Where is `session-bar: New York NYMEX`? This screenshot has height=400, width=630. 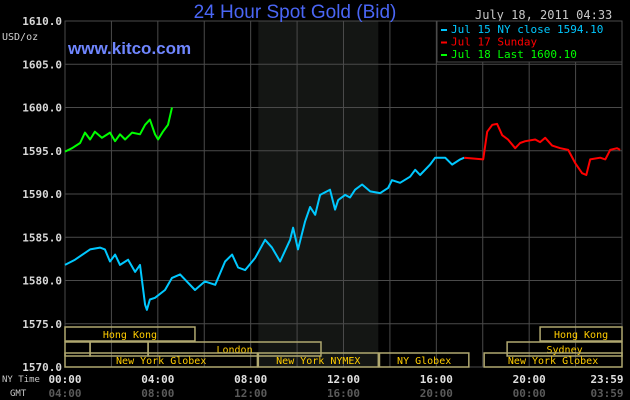
session-bar: New York NYMEX is located at coordinates (318, 360).